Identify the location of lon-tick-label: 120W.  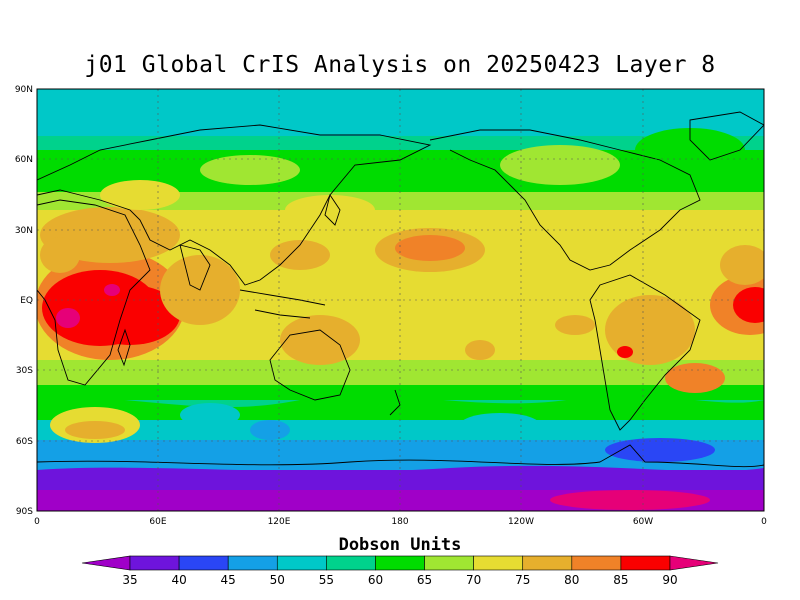
(521, 522).